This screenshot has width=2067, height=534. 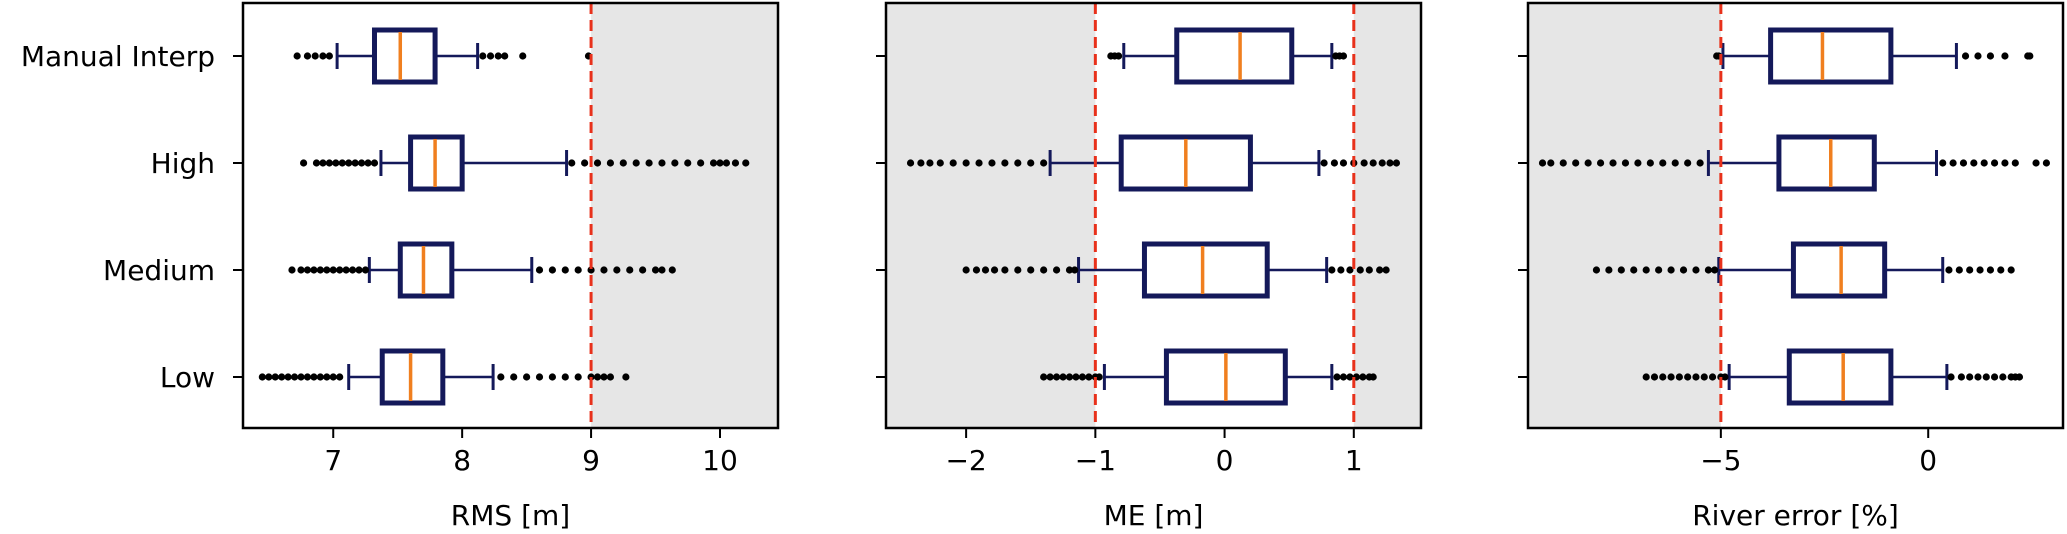 I want to click on x-tick-label: −2, so click(x=965, y=460).